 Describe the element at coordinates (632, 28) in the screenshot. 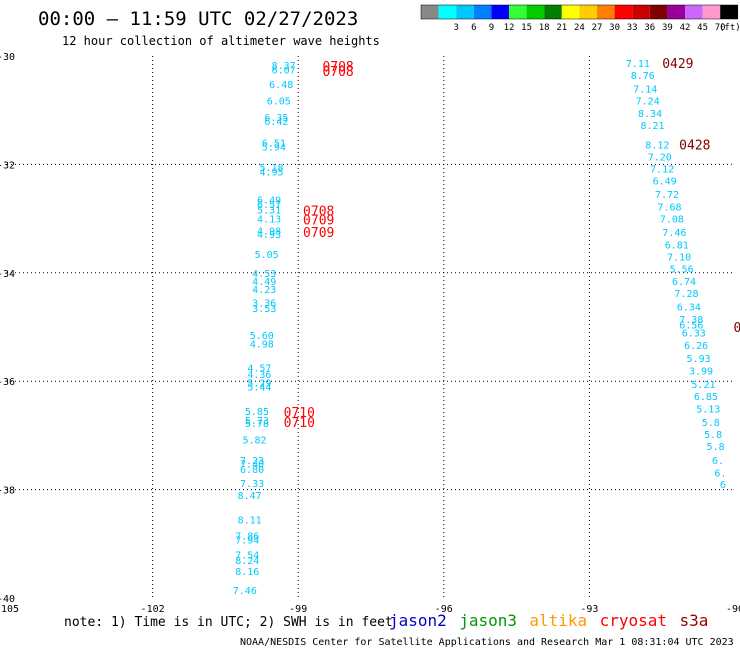

I see `legend-label: 33` at that location.